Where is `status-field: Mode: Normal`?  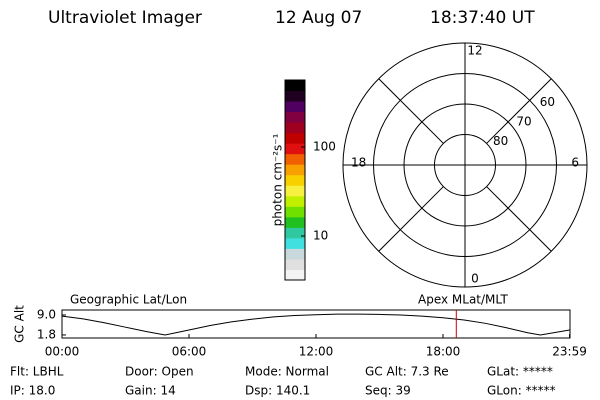 status-field: Mode: Normal is located at coordinates (287, 372).